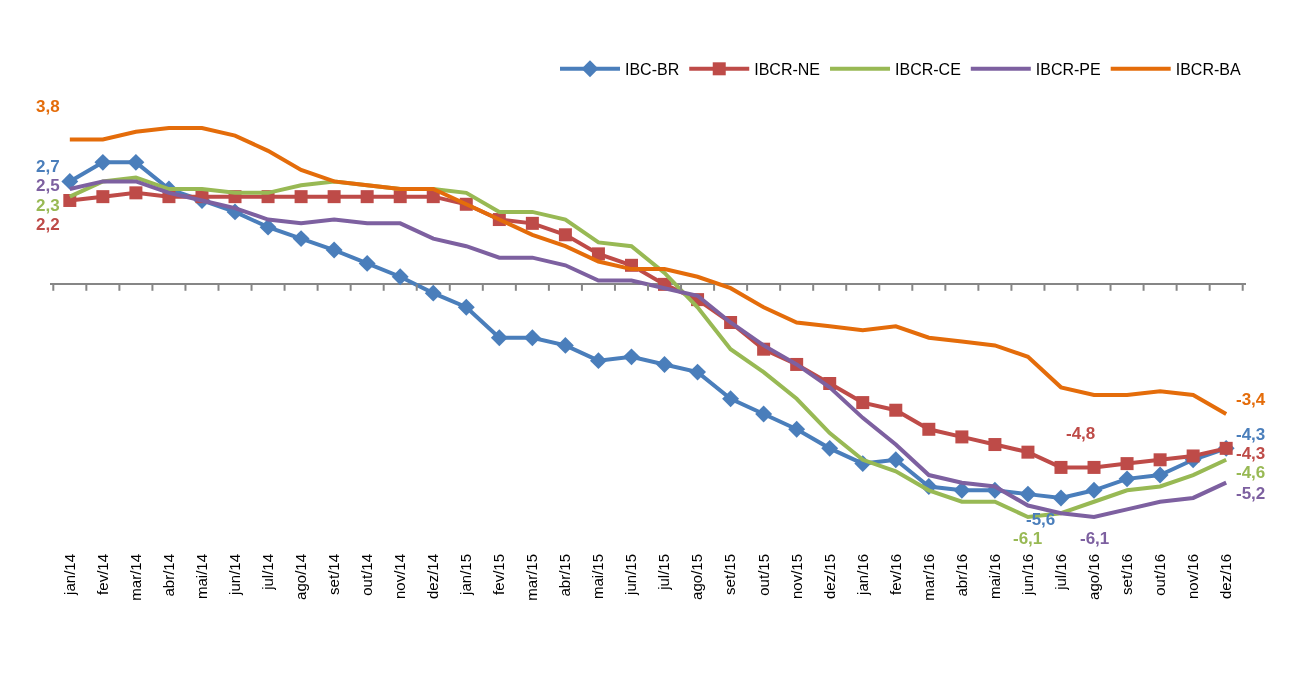 The image size is (1306, 680). Describe the element at coordinates (598, 577) in the screenshot. I see `x-tick-label: mai/15` at that location.